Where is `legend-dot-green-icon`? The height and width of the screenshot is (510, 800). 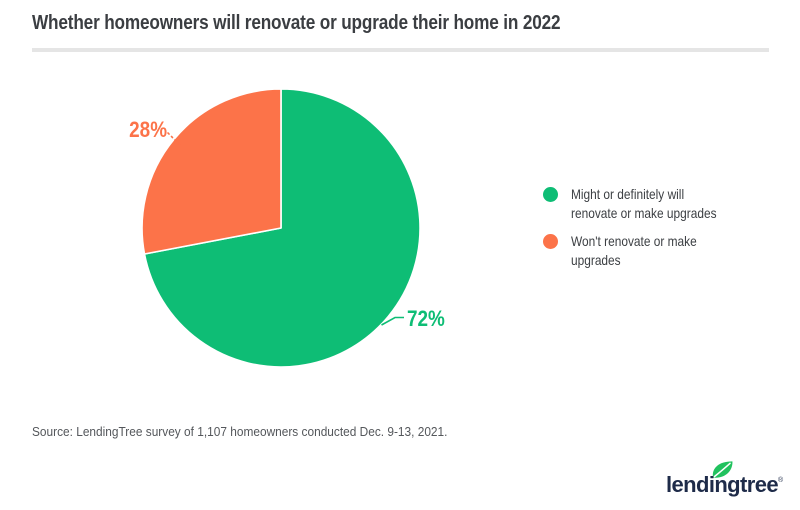 legend-dot-green-icon is located at coordinates (550, 194).